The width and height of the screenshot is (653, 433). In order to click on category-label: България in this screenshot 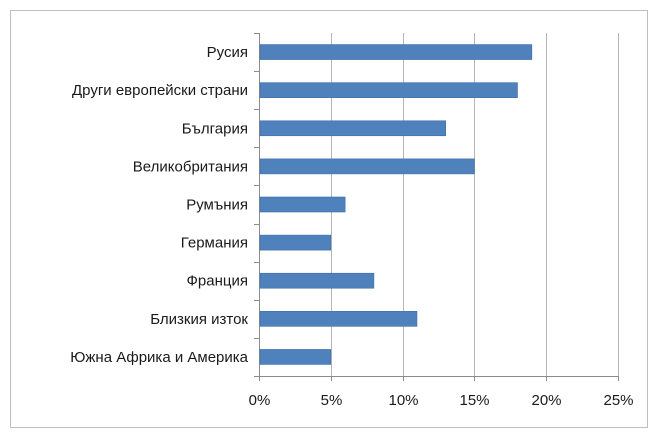, I will do `click(215, 128)`.